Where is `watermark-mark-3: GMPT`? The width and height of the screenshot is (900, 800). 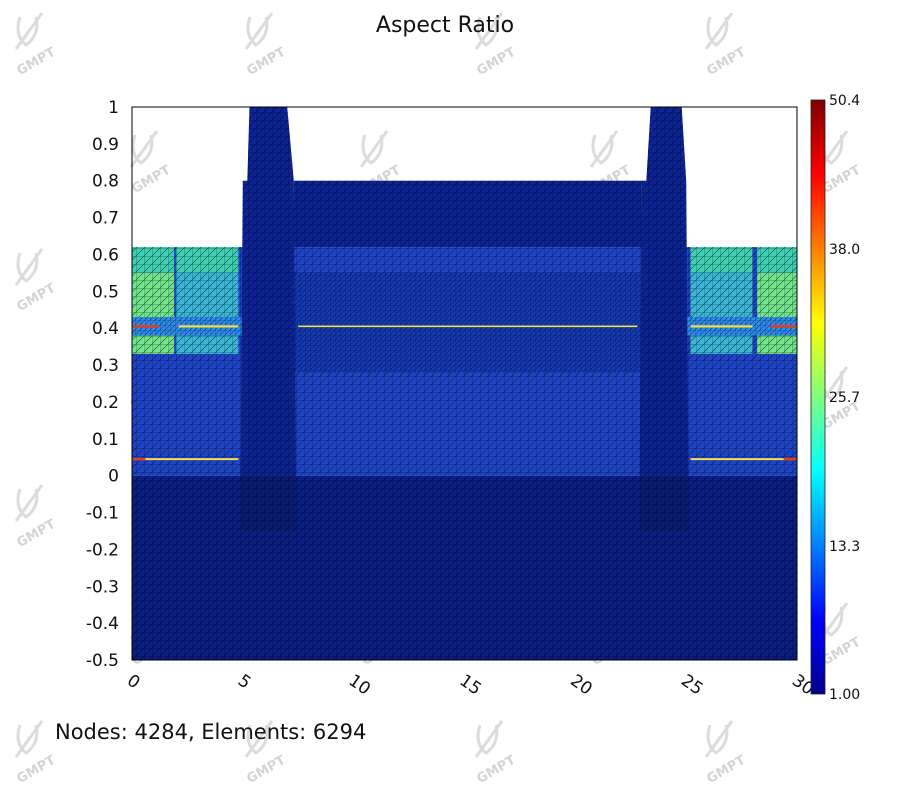
watermark-mark-3: GMPT is located at coordinates (726, 45).